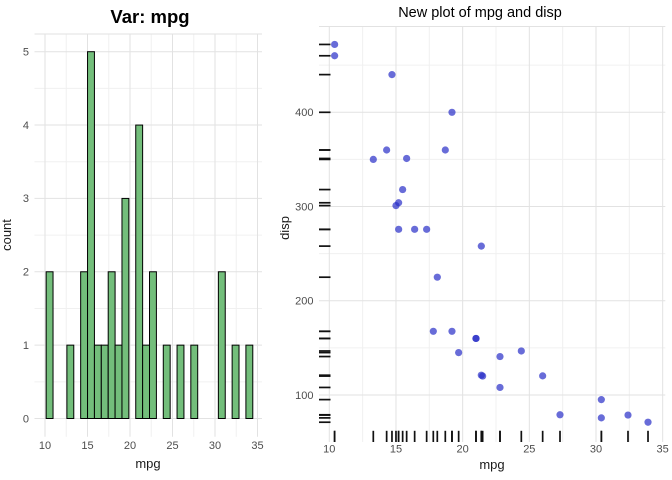  What do you see at coordinates (26, 273) in the screenshot?
I see `y-tick-label: 2` at bounding box center [26, 273].